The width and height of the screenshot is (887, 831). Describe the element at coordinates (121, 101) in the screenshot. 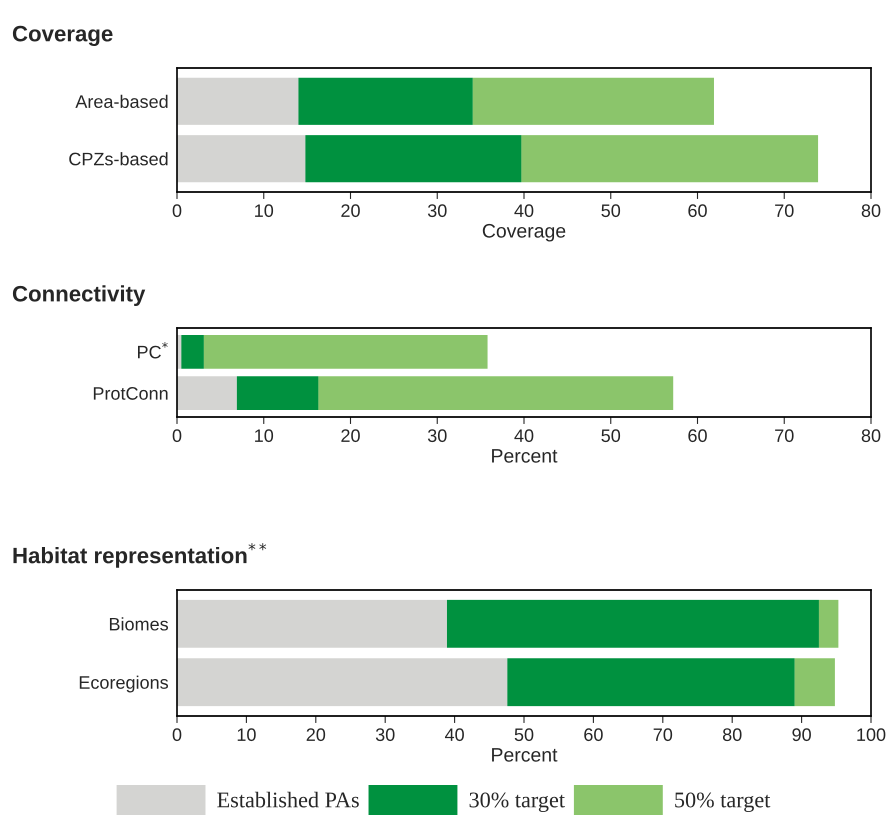

I see `y-tick-label: Area-based` at that location.